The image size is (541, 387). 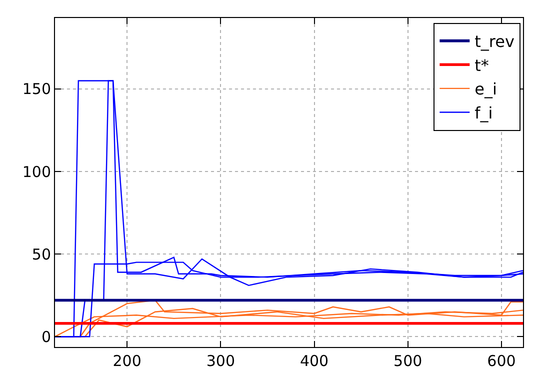 What do you see at coordinates (408, 361) in the screenshot?
I see `x-tick-label: 500` at bounding box center [408, 361].